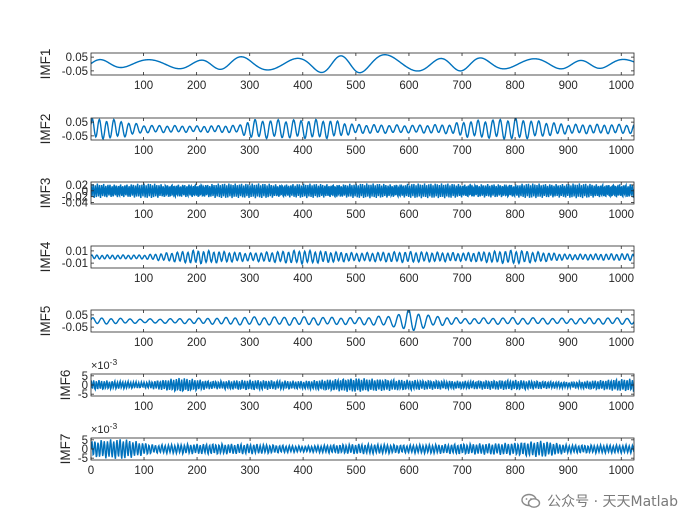 This screenshot has height=525, width=700. I want to click on imf5-ylabel: IMF5, so click(45, 321).